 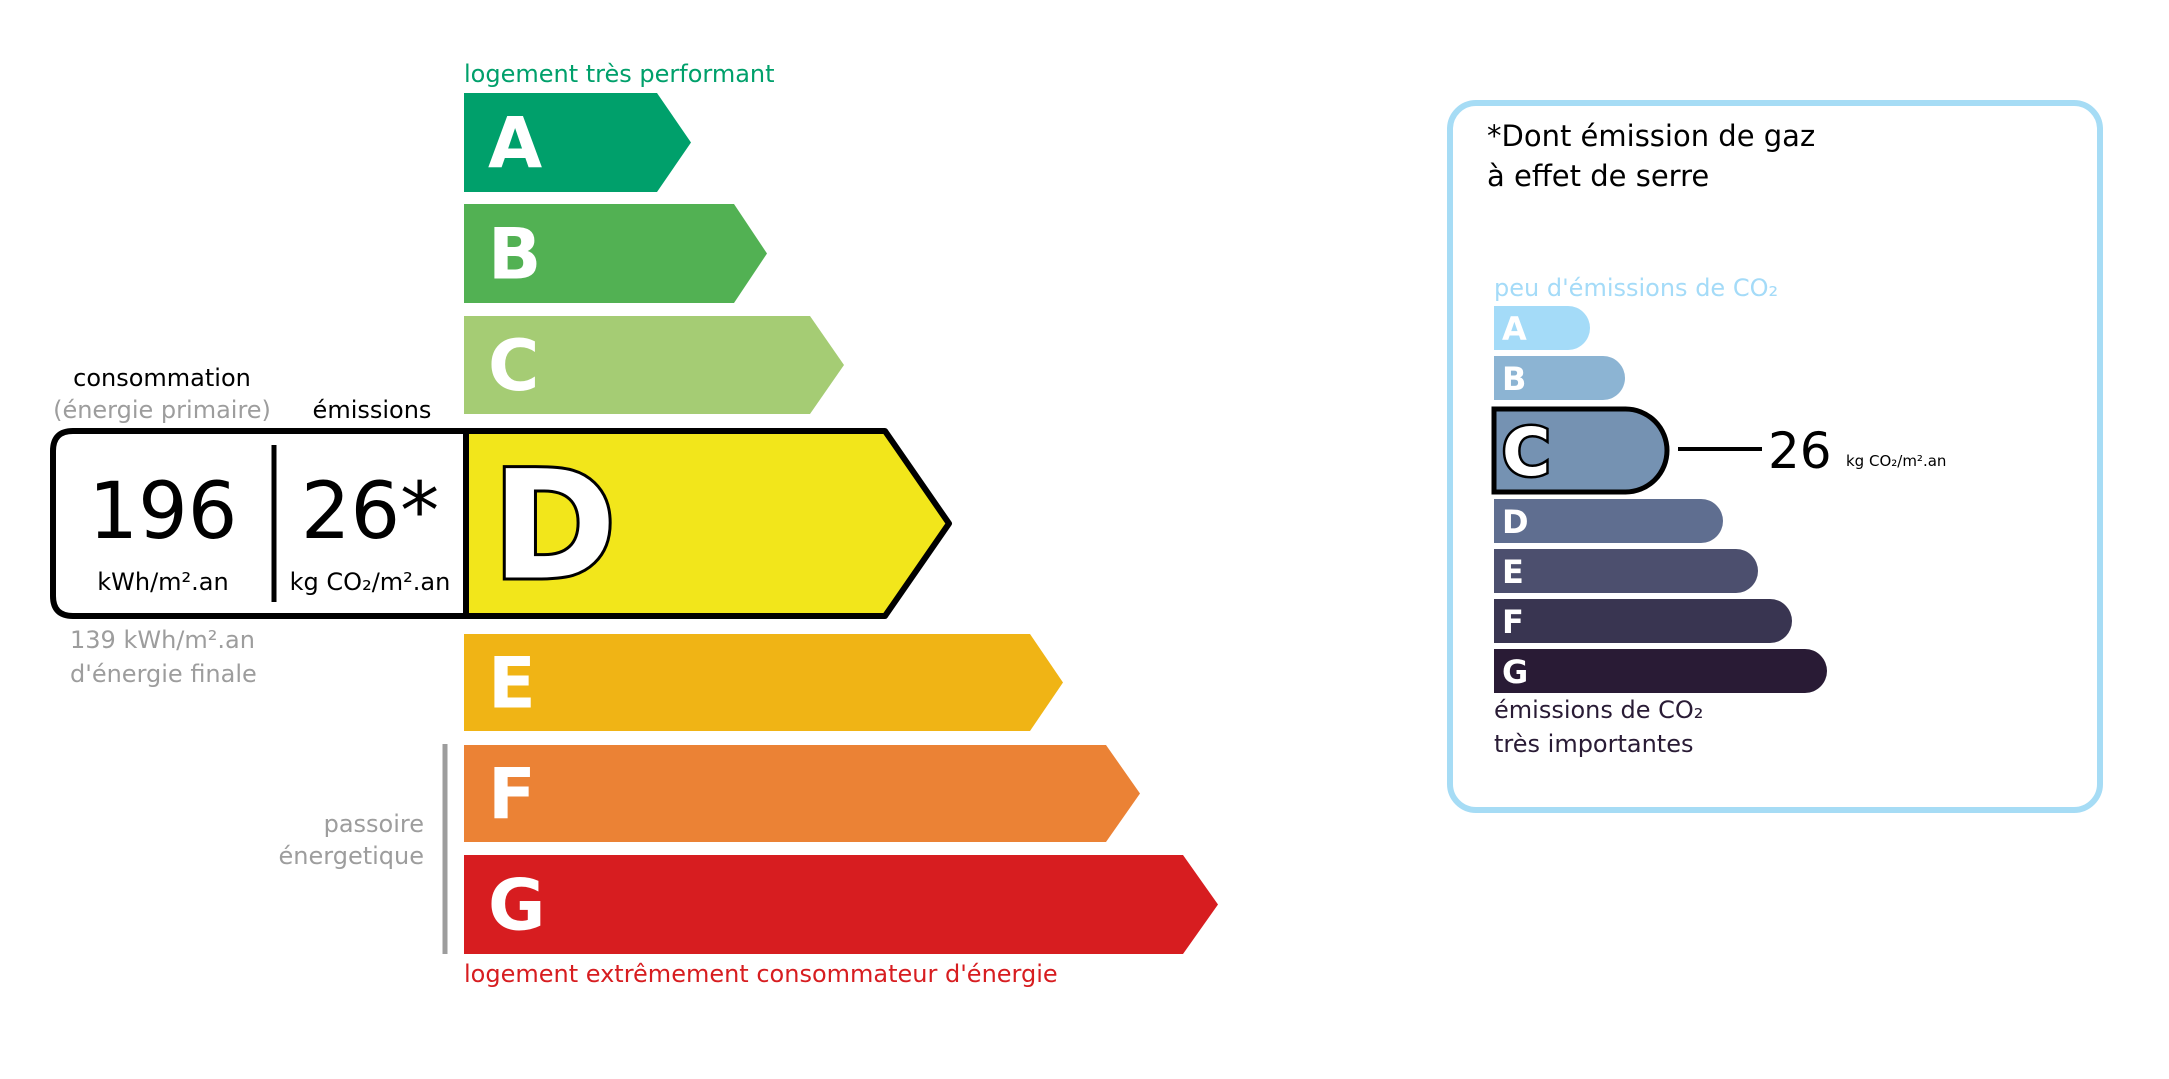 I want to click on ges-bottom-label-line1: émissions de CO₂, so click(x=1598, y=710).